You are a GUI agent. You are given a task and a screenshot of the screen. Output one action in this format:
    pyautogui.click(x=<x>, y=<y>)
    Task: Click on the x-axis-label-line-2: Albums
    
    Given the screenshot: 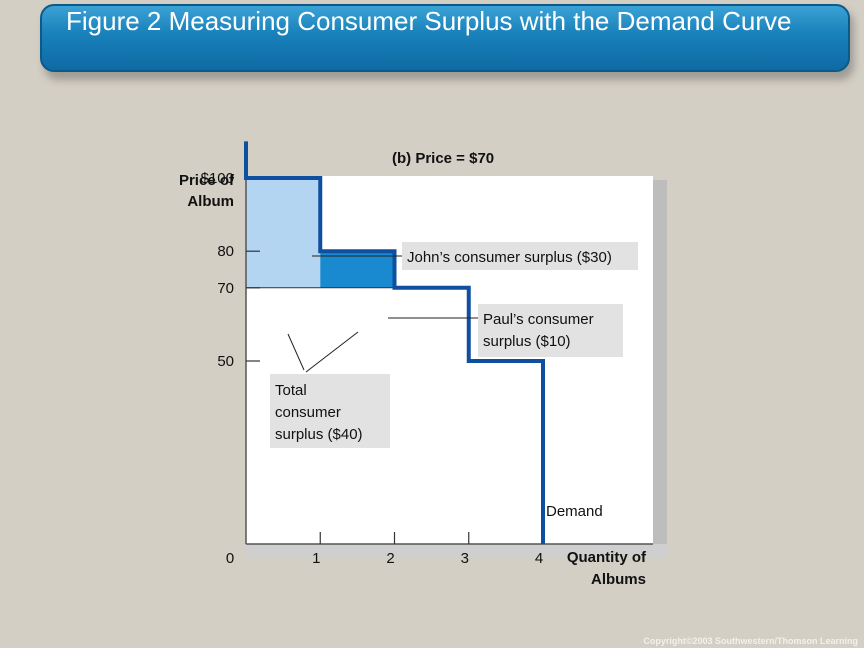 What is the action you would take?
    pyautogui.click(x=618, y=579)
    